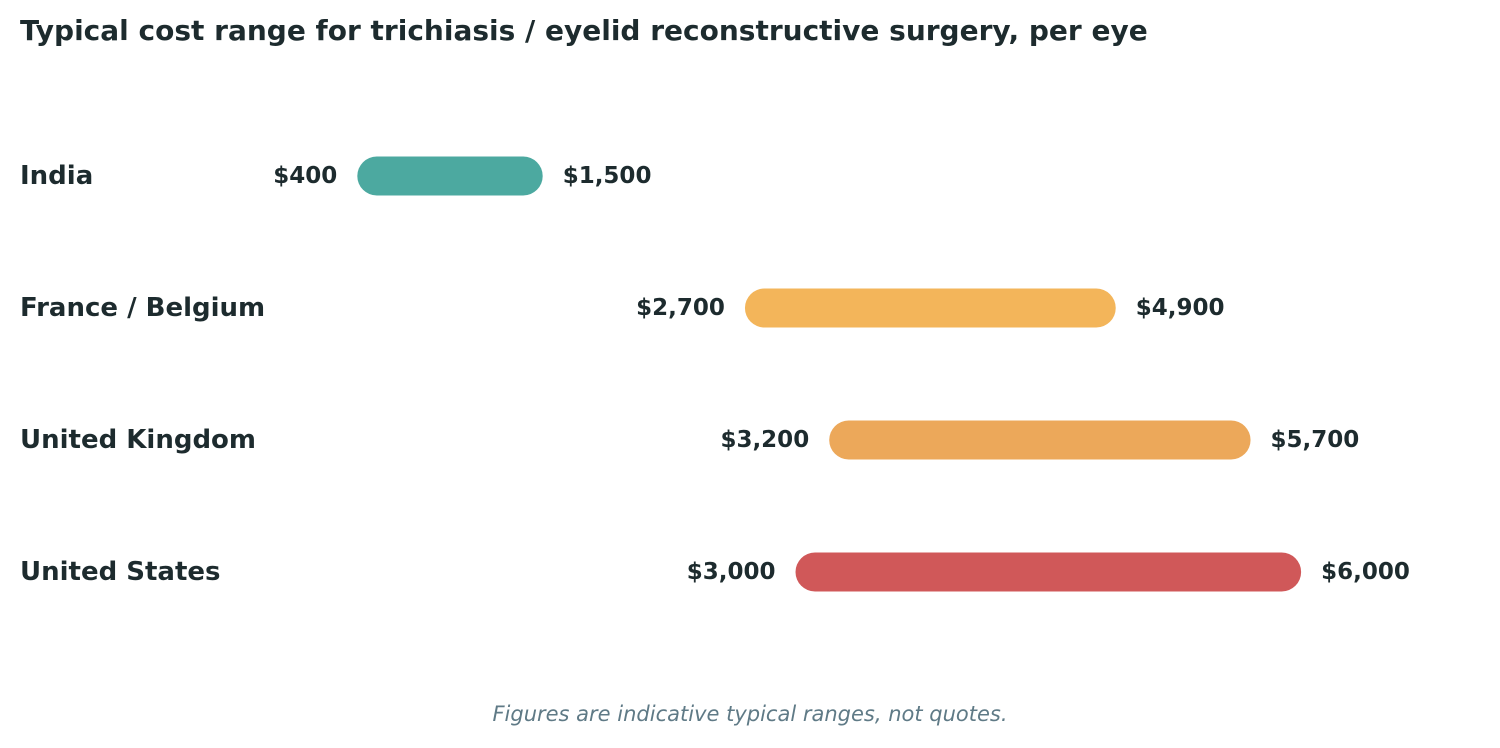 The height and width of the screenshot is (748, 1500). What do you see at coordinates (142, 308) in the screenshot?
I see `category-label-france-belgium: France / Belgium` at bounding box center [142, 308].